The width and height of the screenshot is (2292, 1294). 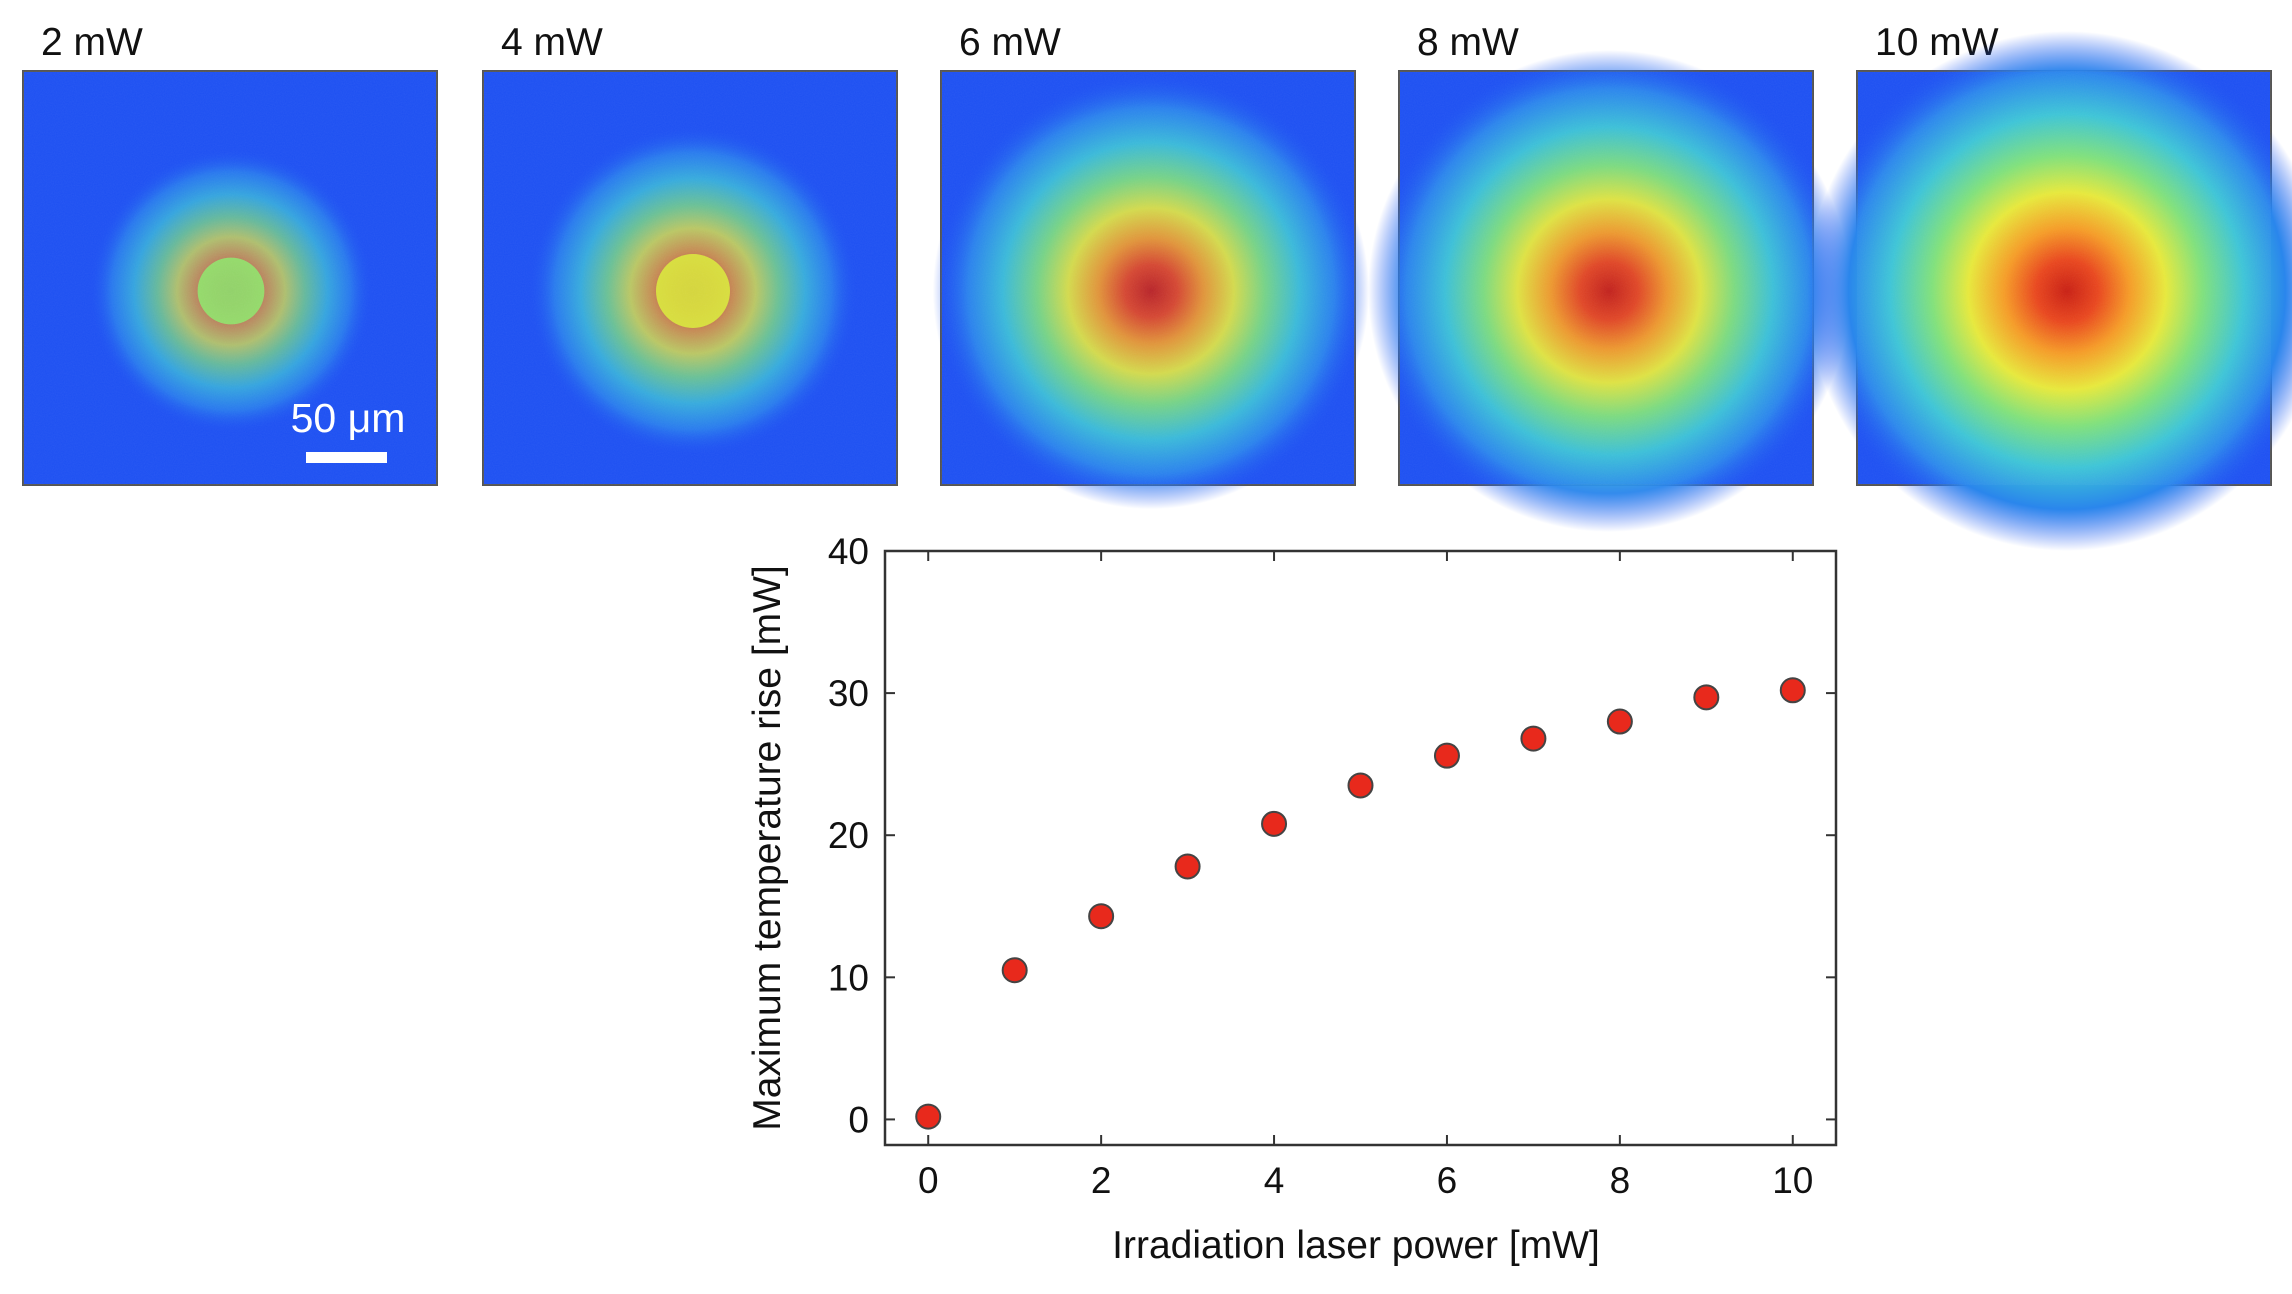 I want to click on x-tick-label: 10, so click(x=1792, y=1180).